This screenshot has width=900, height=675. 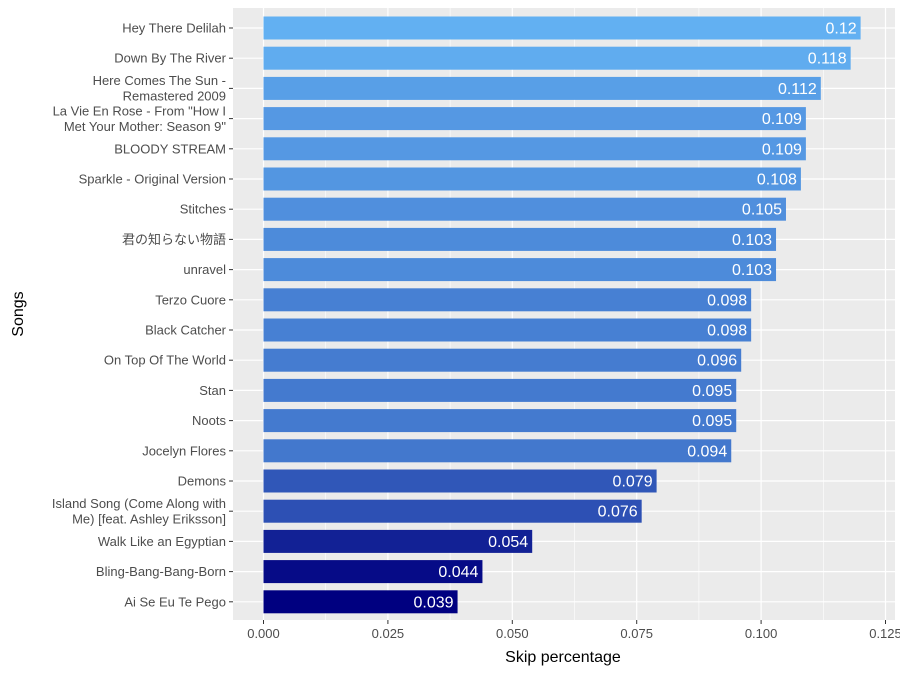 I want to click on x-tick-label: 0.075, so click(x=636, y=633).